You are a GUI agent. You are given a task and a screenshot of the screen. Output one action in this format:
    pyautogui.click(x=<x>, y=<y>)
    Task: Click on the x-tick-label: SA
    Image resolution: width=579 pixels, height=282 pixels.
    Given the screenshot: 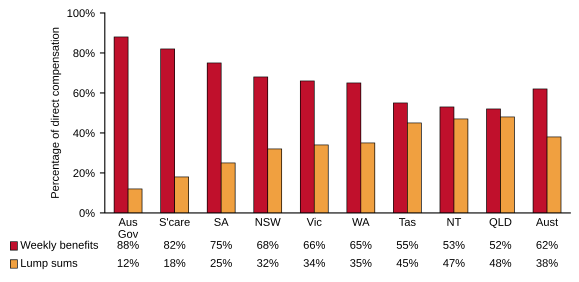 What is the action you would take?
    pyautogui.click(x=221, y=222)
    